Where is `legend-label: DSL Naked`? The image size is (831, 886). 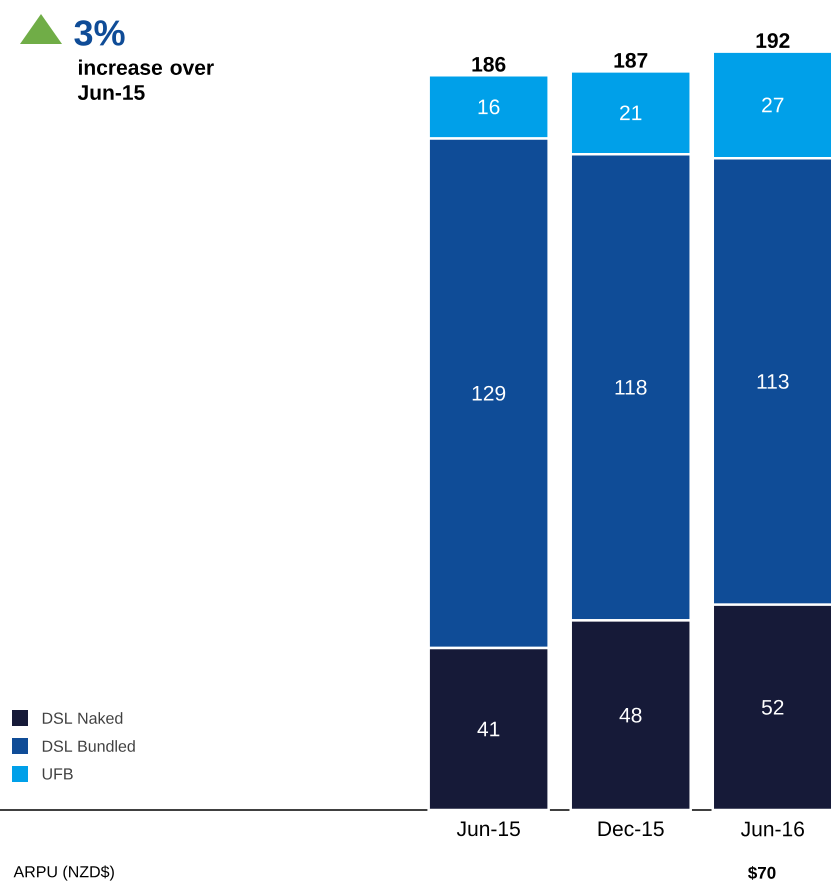 legend-label: DSL Naked is located at coordinates (82, 718).